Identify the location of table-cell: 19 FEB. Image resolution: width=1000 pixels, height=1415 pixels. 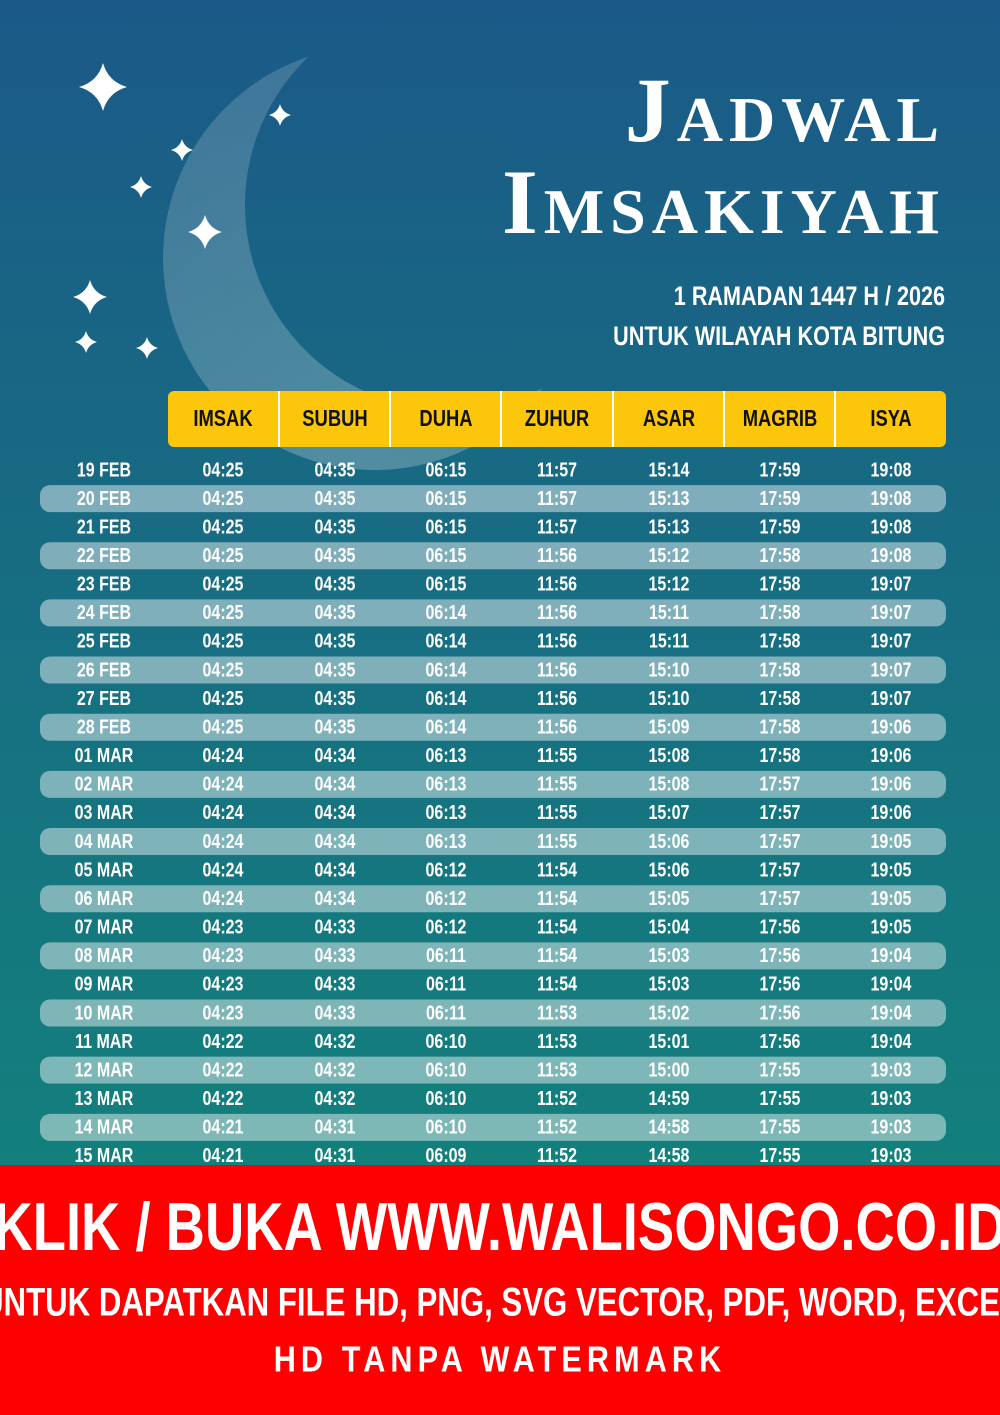
(104, 470).